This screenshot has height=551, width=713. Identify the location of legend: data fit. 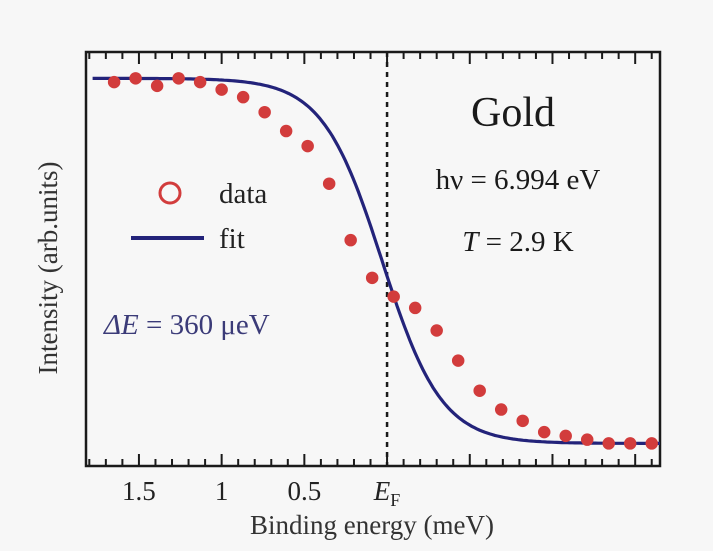
(199, 216).